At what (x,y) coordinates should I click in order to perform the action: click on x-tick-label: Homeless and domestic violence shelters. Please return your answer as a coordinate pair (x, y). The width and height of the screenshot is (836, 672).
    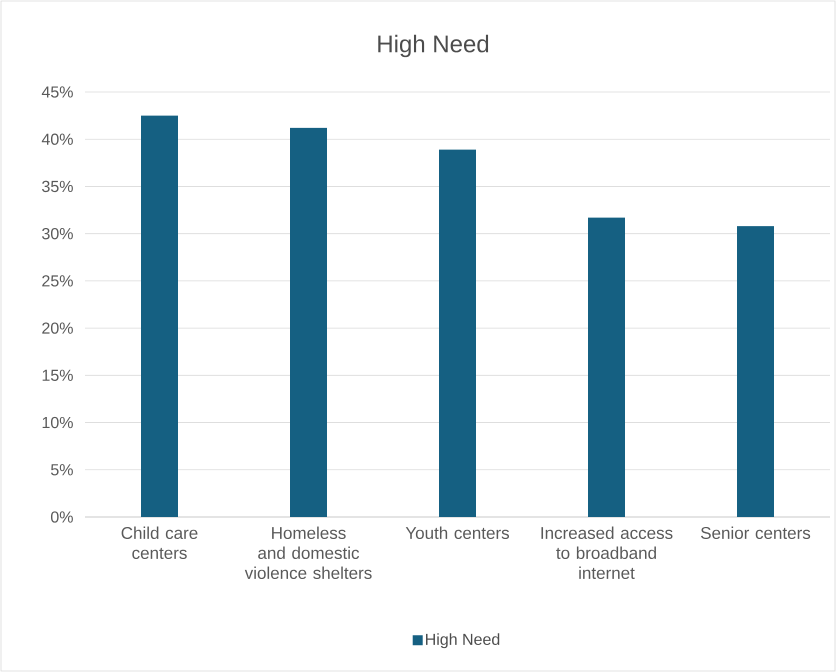
    Looking at the image, I should click on (308, 553).